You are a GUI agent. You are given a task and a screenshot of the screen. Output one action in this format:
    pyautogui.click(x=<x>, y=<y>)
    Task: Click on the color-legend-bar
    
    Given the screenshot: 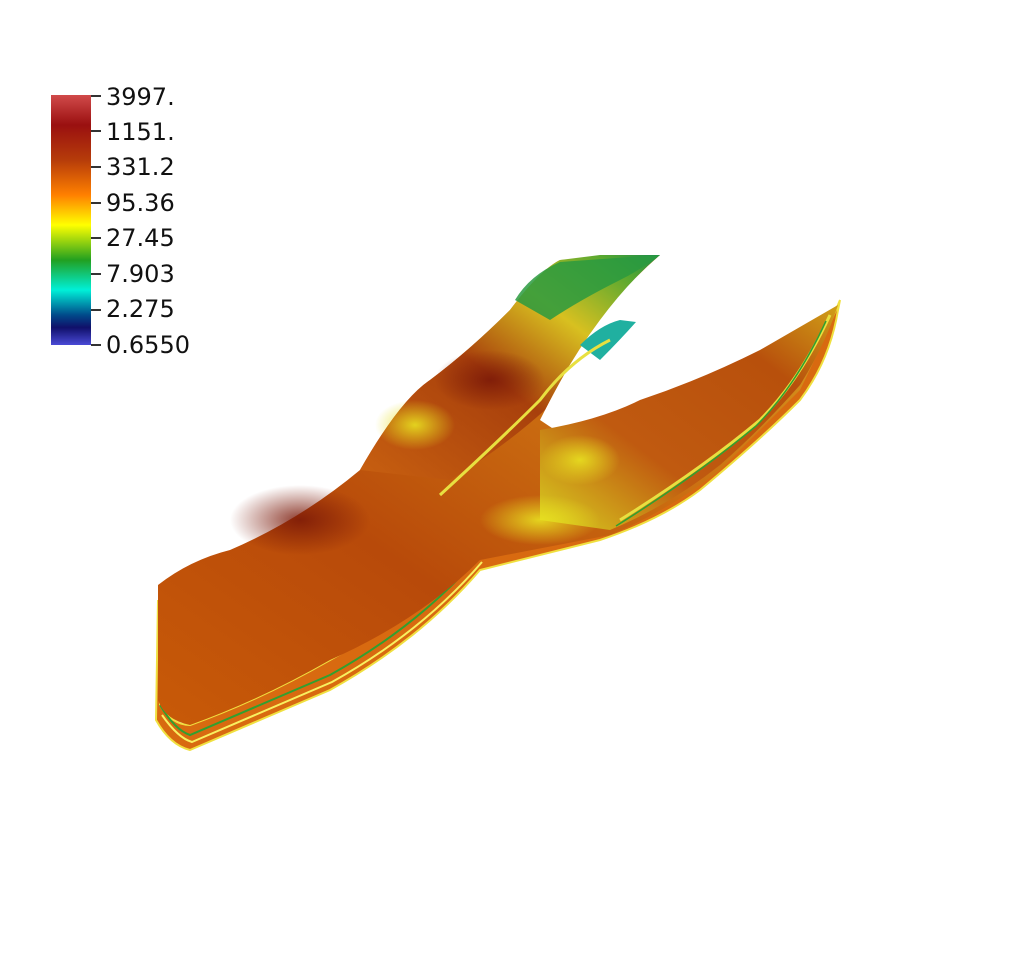 What is the action you would take?
    pyautogui.click(x=71, y=220)
    